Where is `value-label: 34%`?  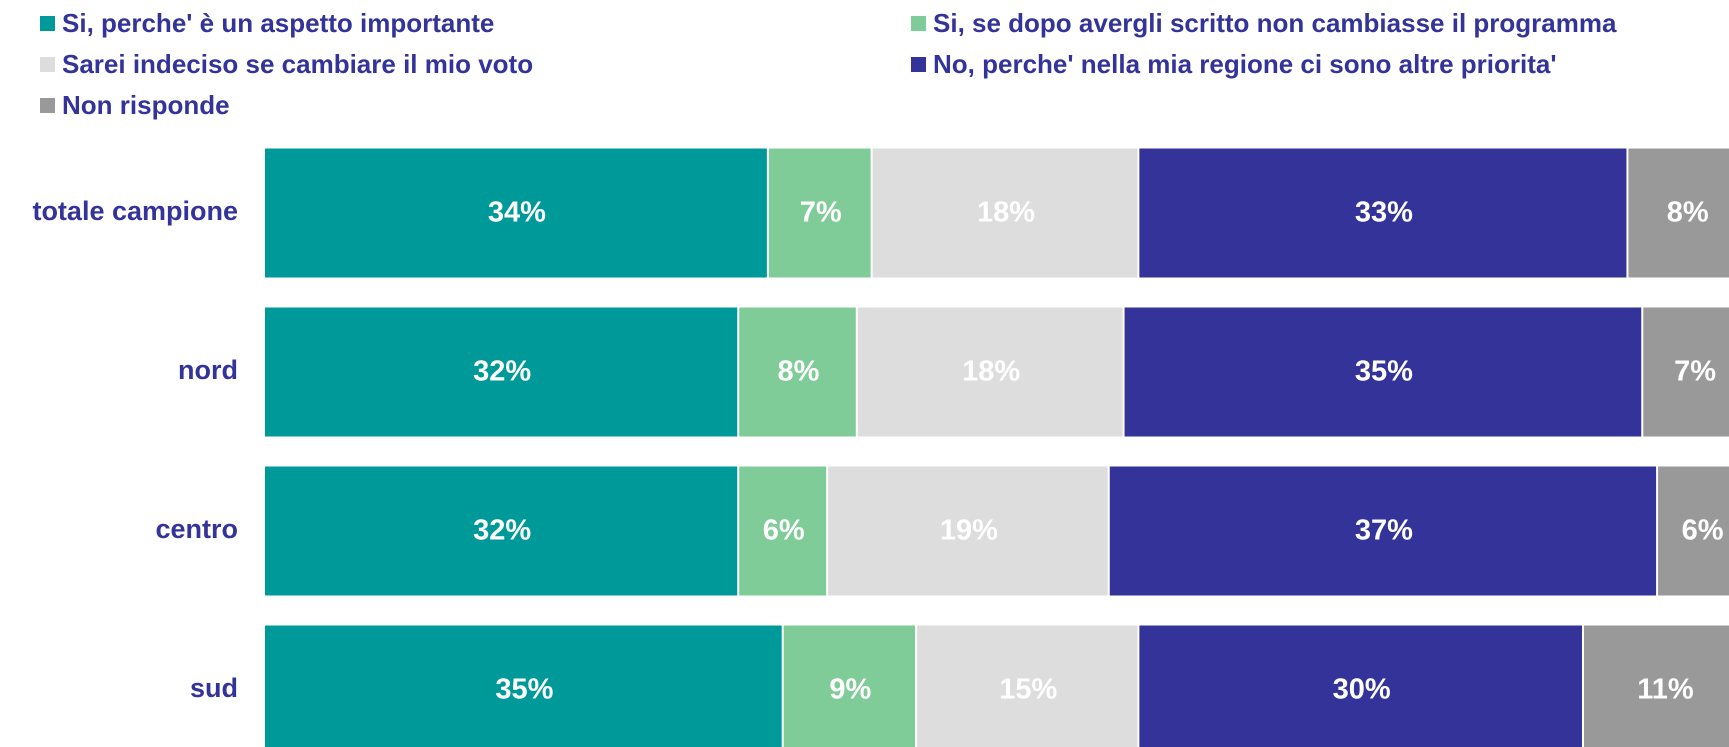 value-label: 34% is located at coordinates (517, 213).